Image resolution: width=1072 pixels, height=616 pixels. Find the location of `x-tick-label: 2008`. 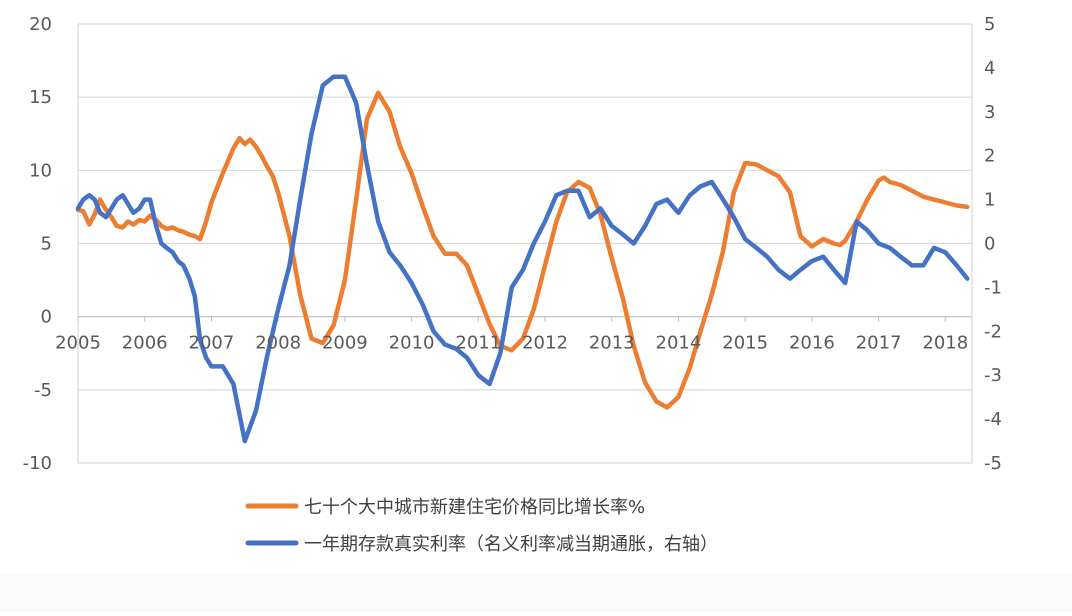

x-tick-label: 2008 is located at coordinates (278, 343).